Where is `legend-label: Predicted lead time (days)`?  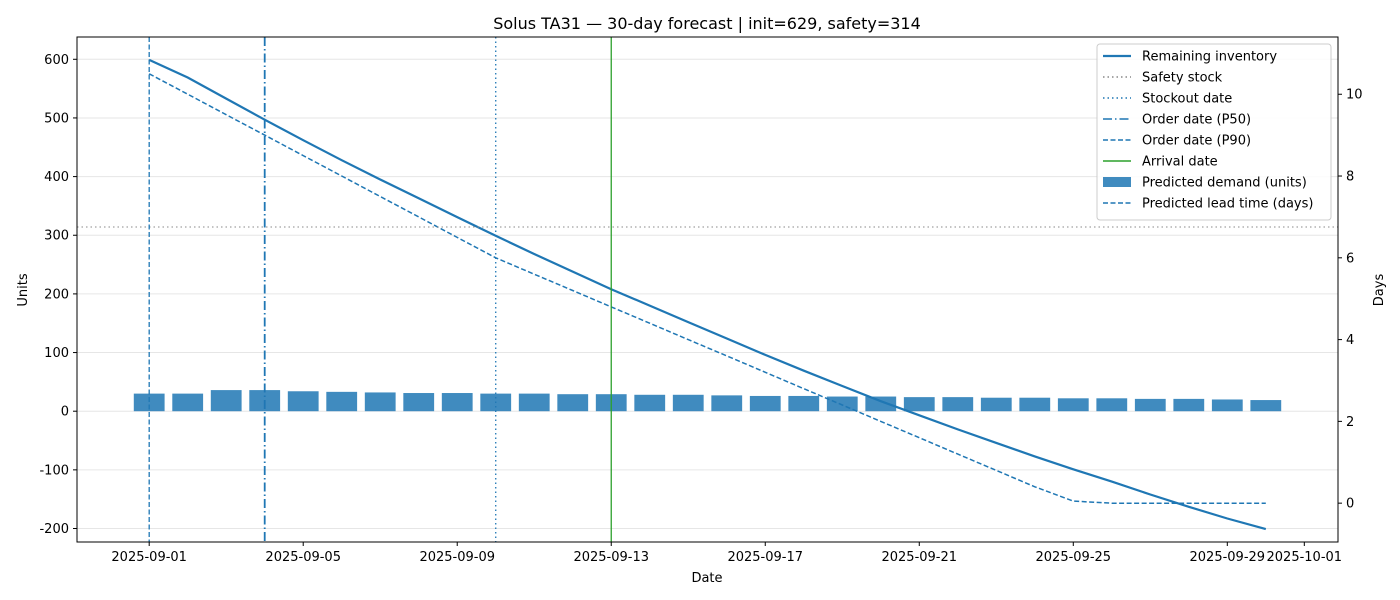 legend-label: Predicted lead time (days) is located at coordinates (1227, 204).